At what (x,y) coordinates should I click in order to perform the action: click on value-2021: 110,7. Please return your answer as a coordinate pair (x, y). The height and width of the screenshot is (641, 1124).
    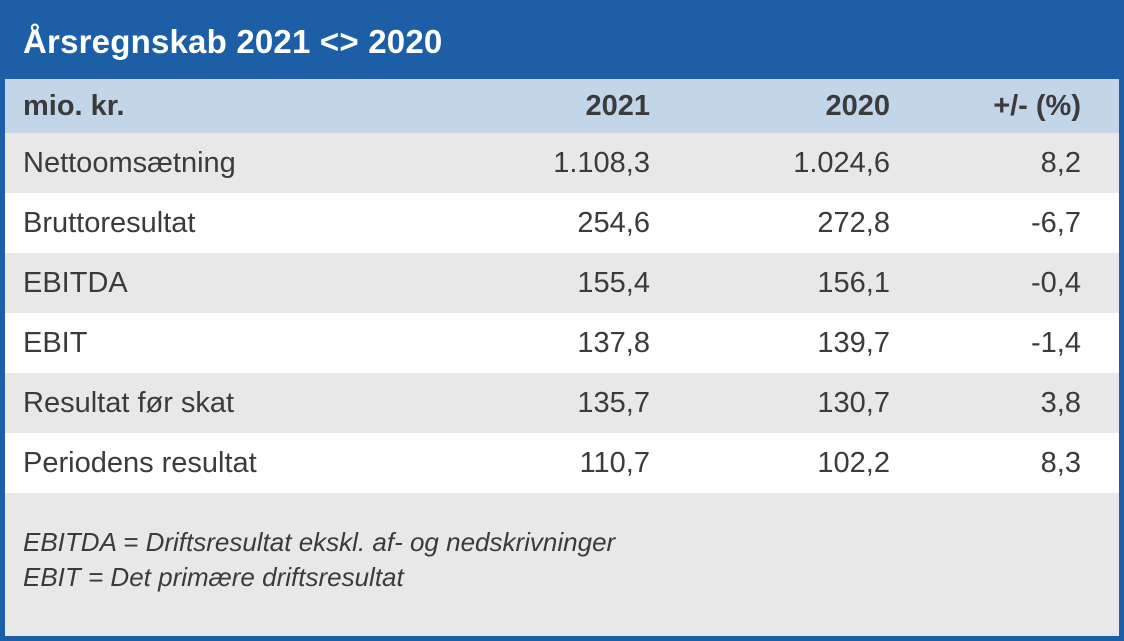
    Looking at the image, I should click on (614, 462).